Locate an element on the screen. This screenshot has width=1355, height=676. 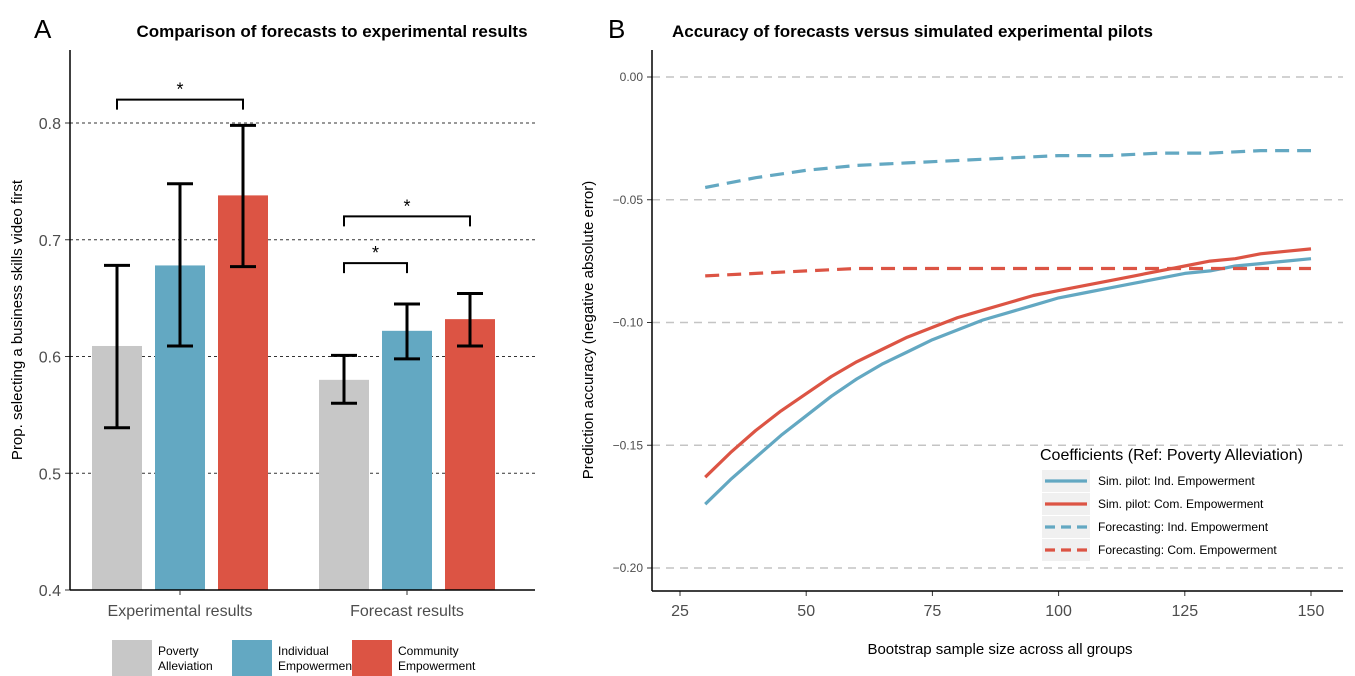
y-tick-label: 0.5 is located at coordinates (50, 474).